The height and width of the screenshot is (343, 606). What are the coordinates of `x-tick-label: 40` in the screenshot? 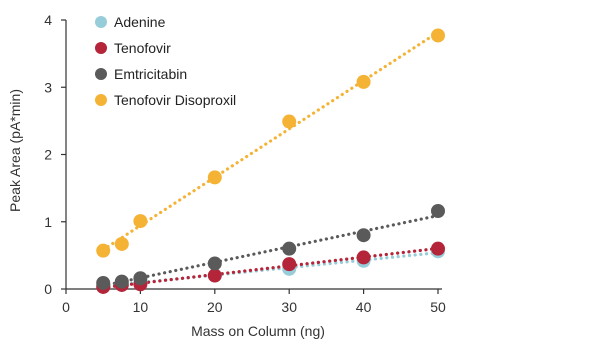 It's located at (364, 307).